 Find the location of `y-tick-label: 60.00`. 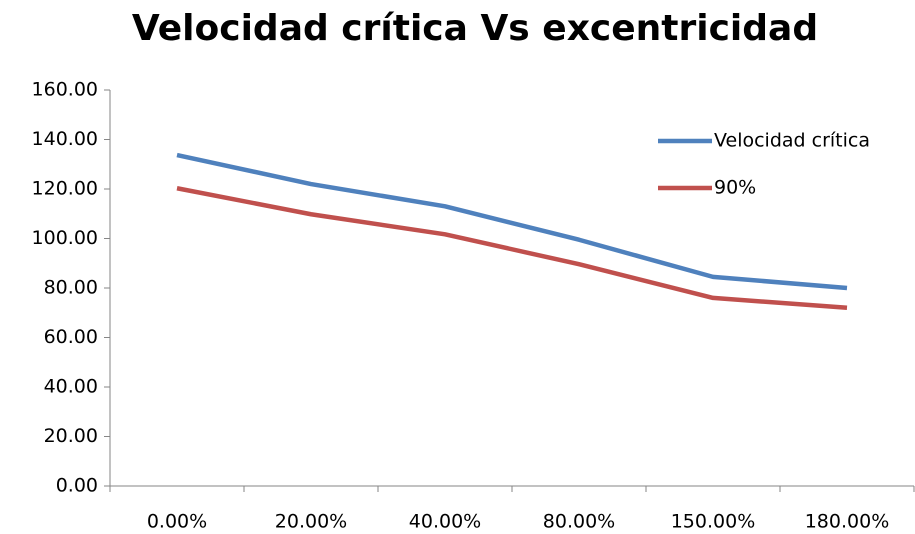

y-tick-label: 60.00 is located at coordinates (71, 337).